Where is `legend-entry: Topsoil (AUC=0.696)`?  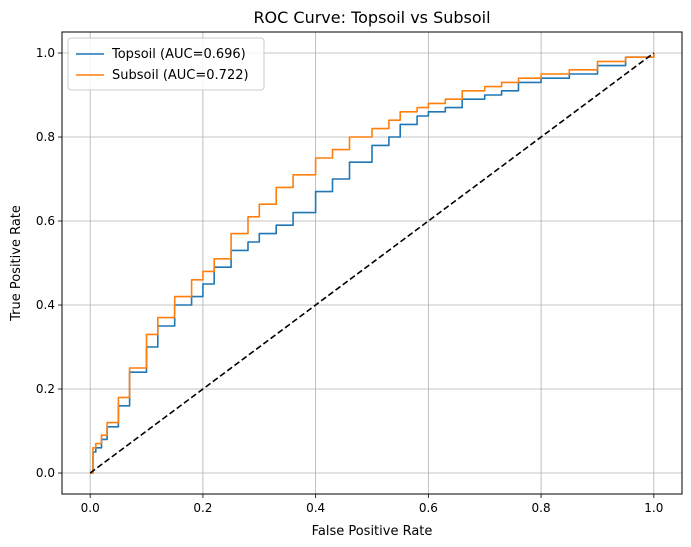
legend-entry: Topsoil (AUC=0.696) is located at coordinates (178, 54).